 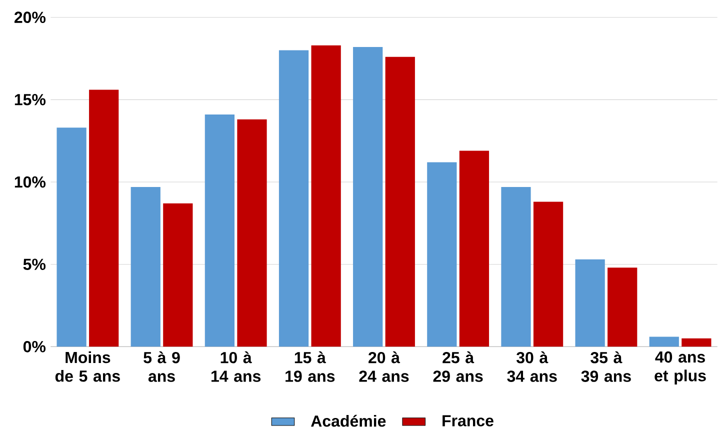 What do you see at coordinates (532, 366) in the screenshot?
I see `x-tick-label: 30 à 34 ans` at bounding box center [532, 366].